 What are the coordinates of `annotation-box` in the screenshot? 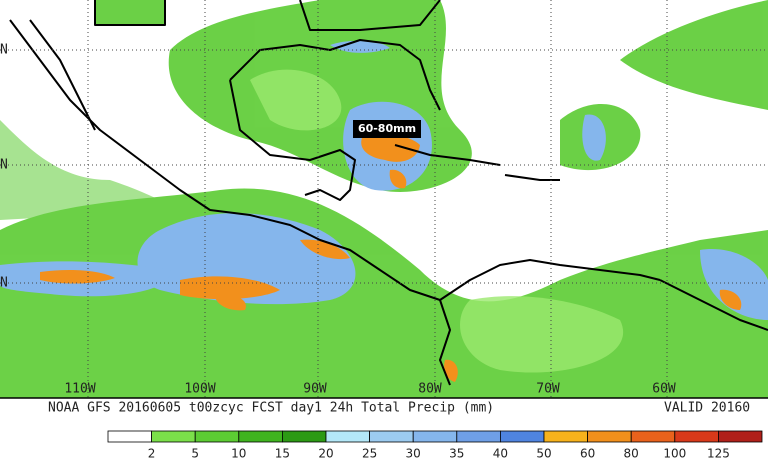 It's located at (387, 129).